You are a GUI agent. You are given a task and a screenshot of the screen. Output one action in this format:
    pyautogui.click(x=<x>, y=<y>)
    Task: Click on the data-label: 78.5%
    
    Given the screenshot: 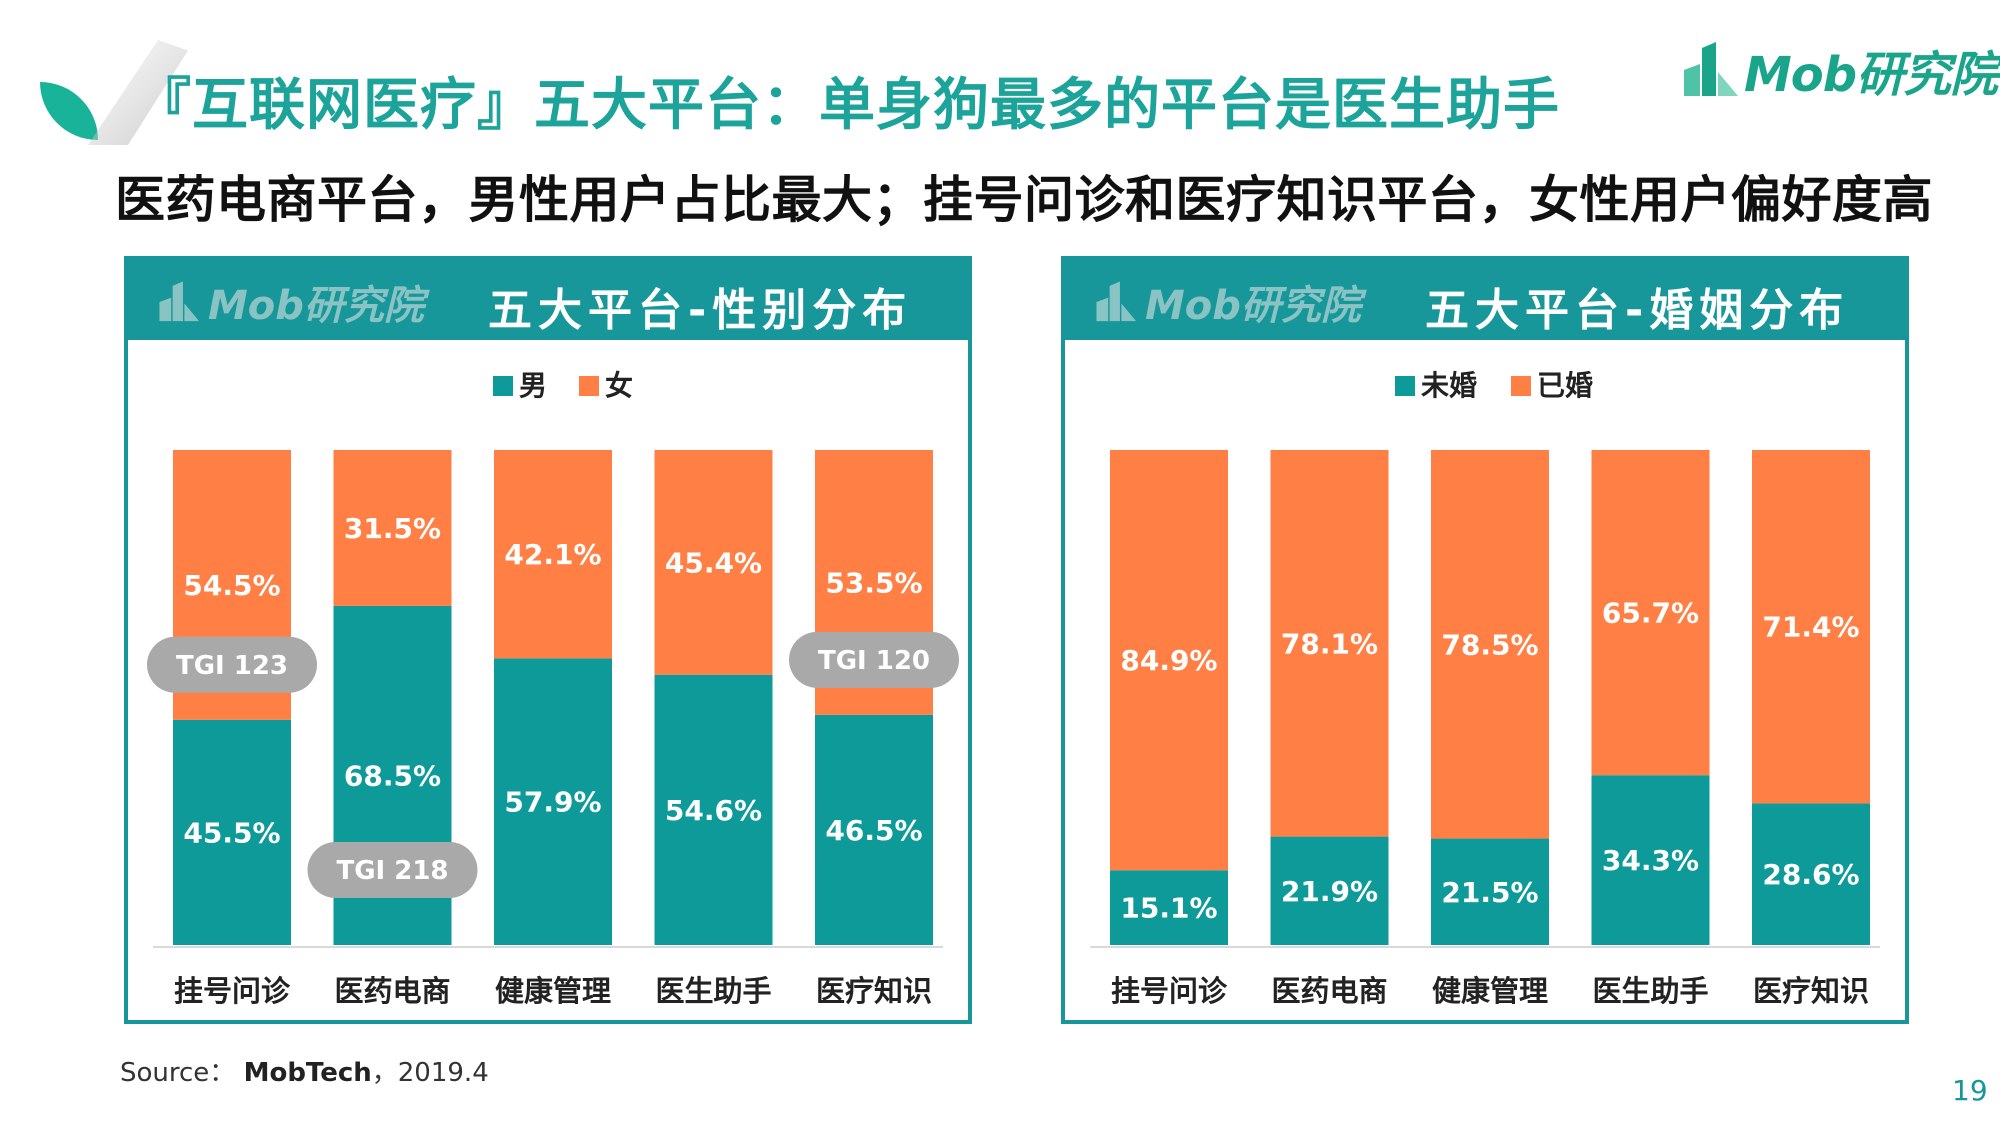 What is the action you would take?
    pyautogui.click(x=1489, y=644)
    